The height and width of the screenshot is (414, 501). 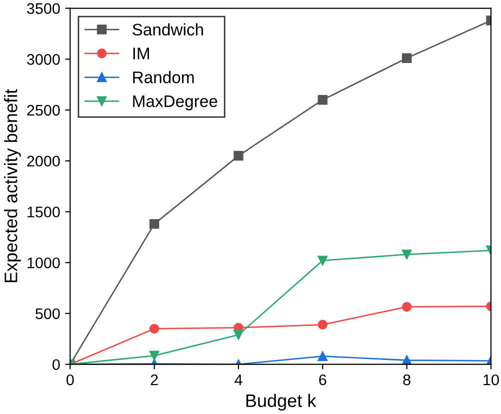 What do you see at coordinates (43, 8) in the screenshot?
I see `y-tick-label: 3500` at bounding box center [43, 8].